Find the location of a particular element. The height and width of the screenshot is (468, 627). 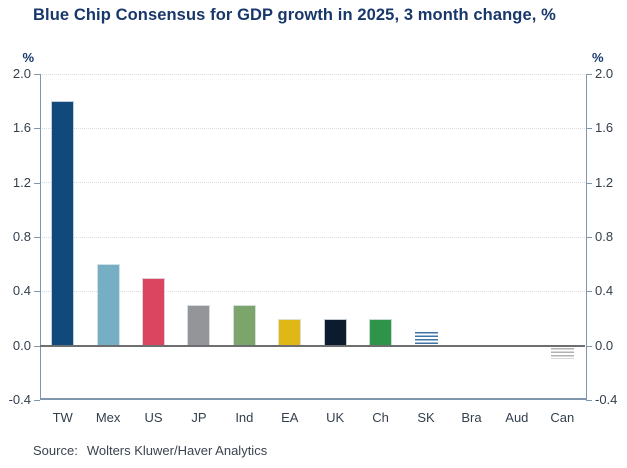

x-axis-label-US: US is located at coordinates (153, 417).